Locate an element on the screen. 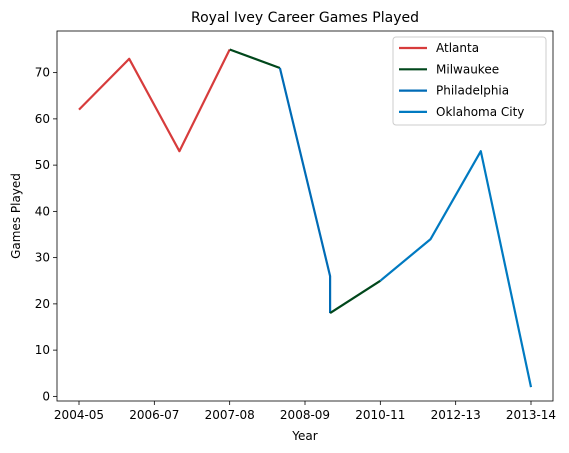 This screenshot has width=569, height=453. legend-label: Atlanta is located at coordinates (457, 48).